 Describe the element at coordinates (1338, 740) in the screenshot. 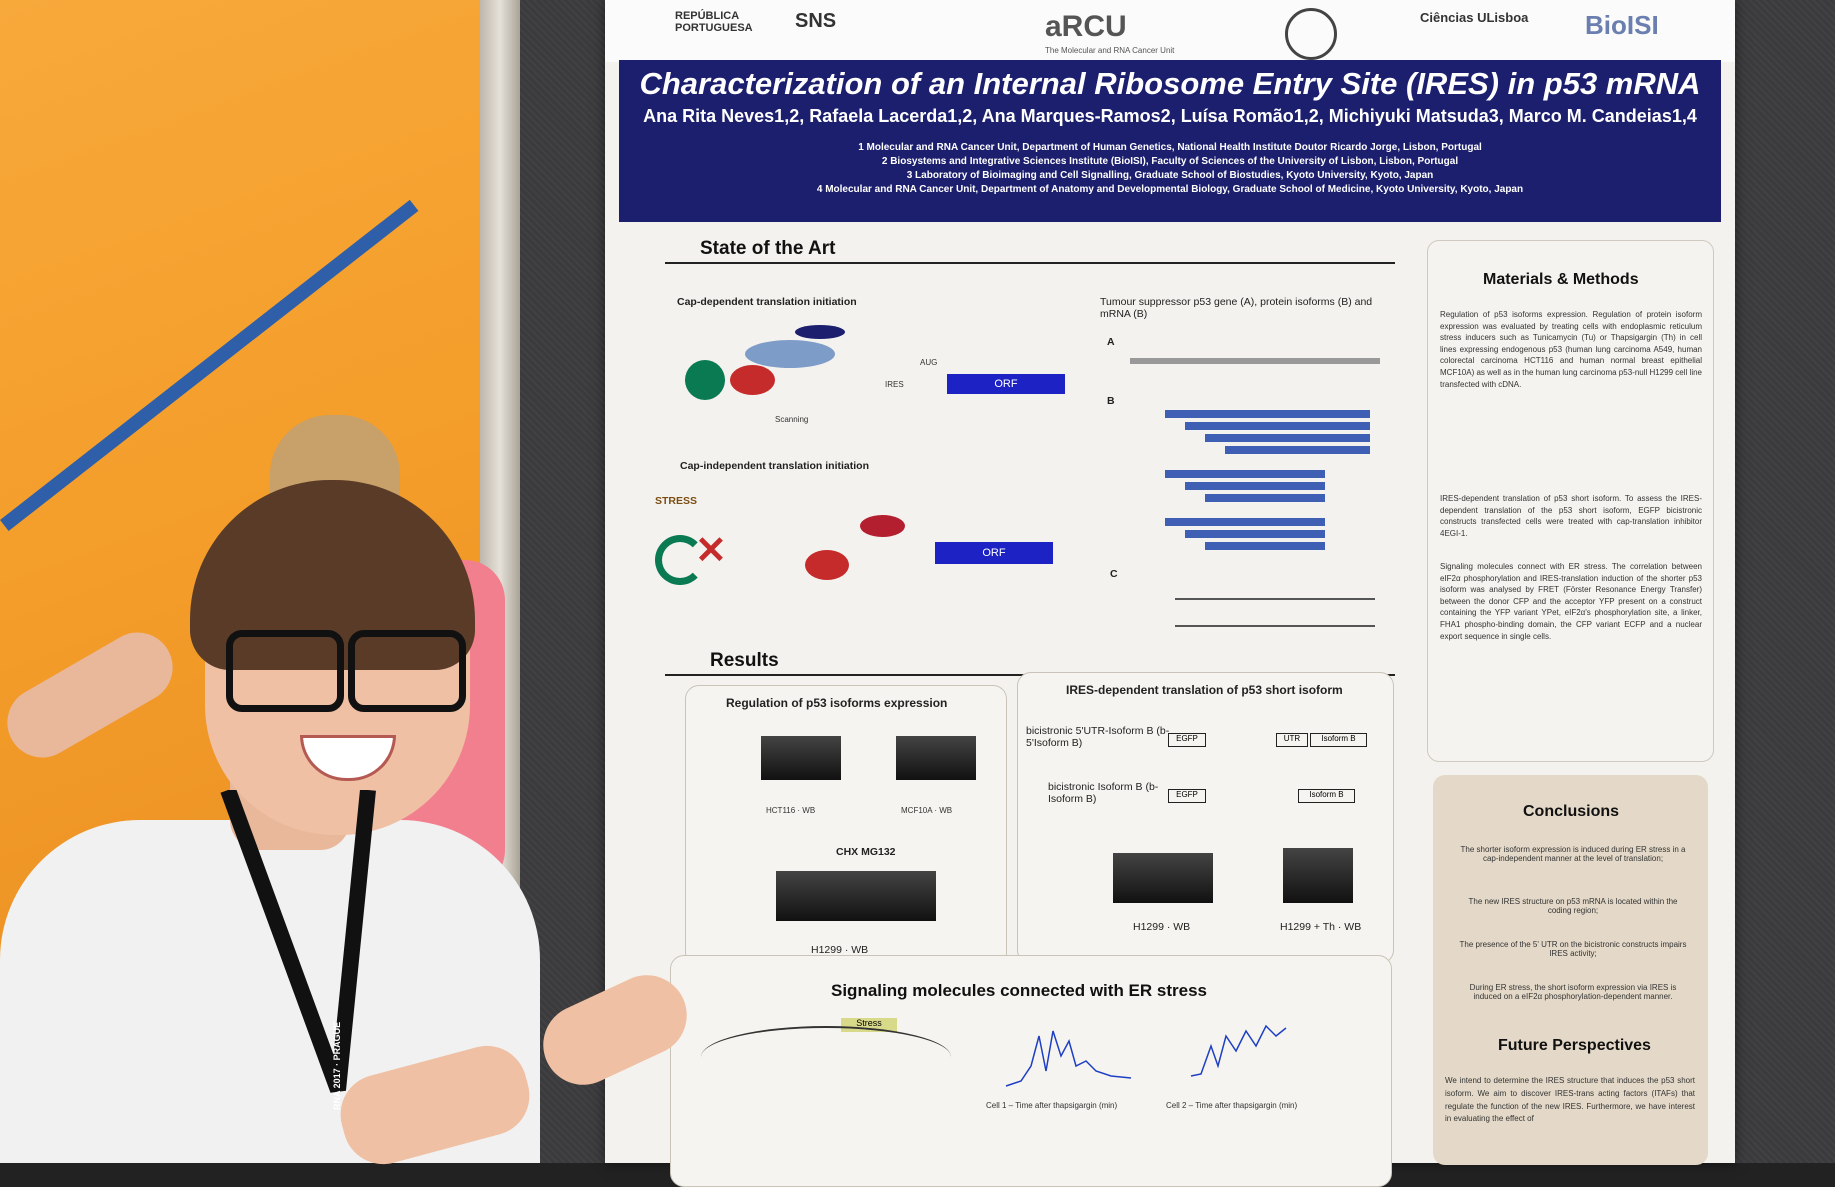

I see `isoform-b-box: Isoform B` at that location.